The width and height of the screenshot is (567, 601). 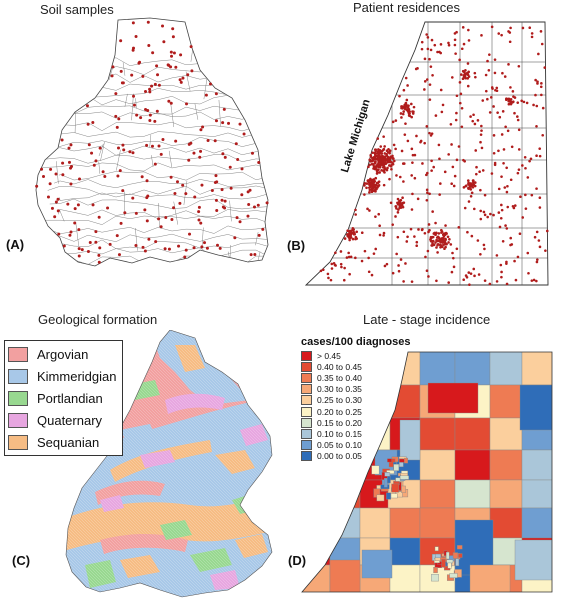 I want to click on legend-label: > 0.45, so click(x=329, y=355).